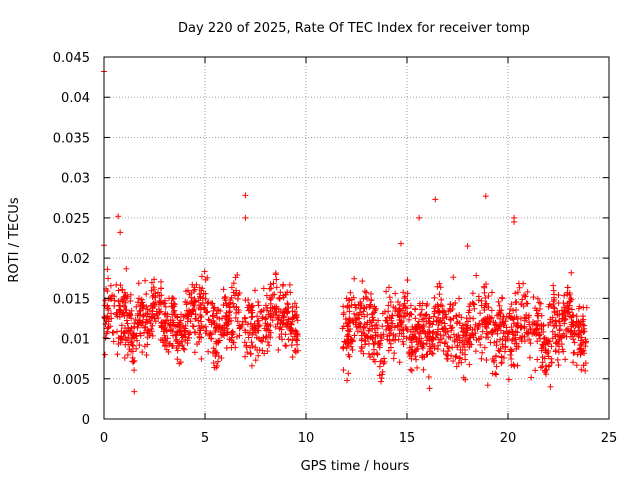 This screenshot has width=640, height=480. What do you see at coordinates (75, 259) in the screenshot?
I see `y-tick-label: 0.02` at bounding box center [75, 259].